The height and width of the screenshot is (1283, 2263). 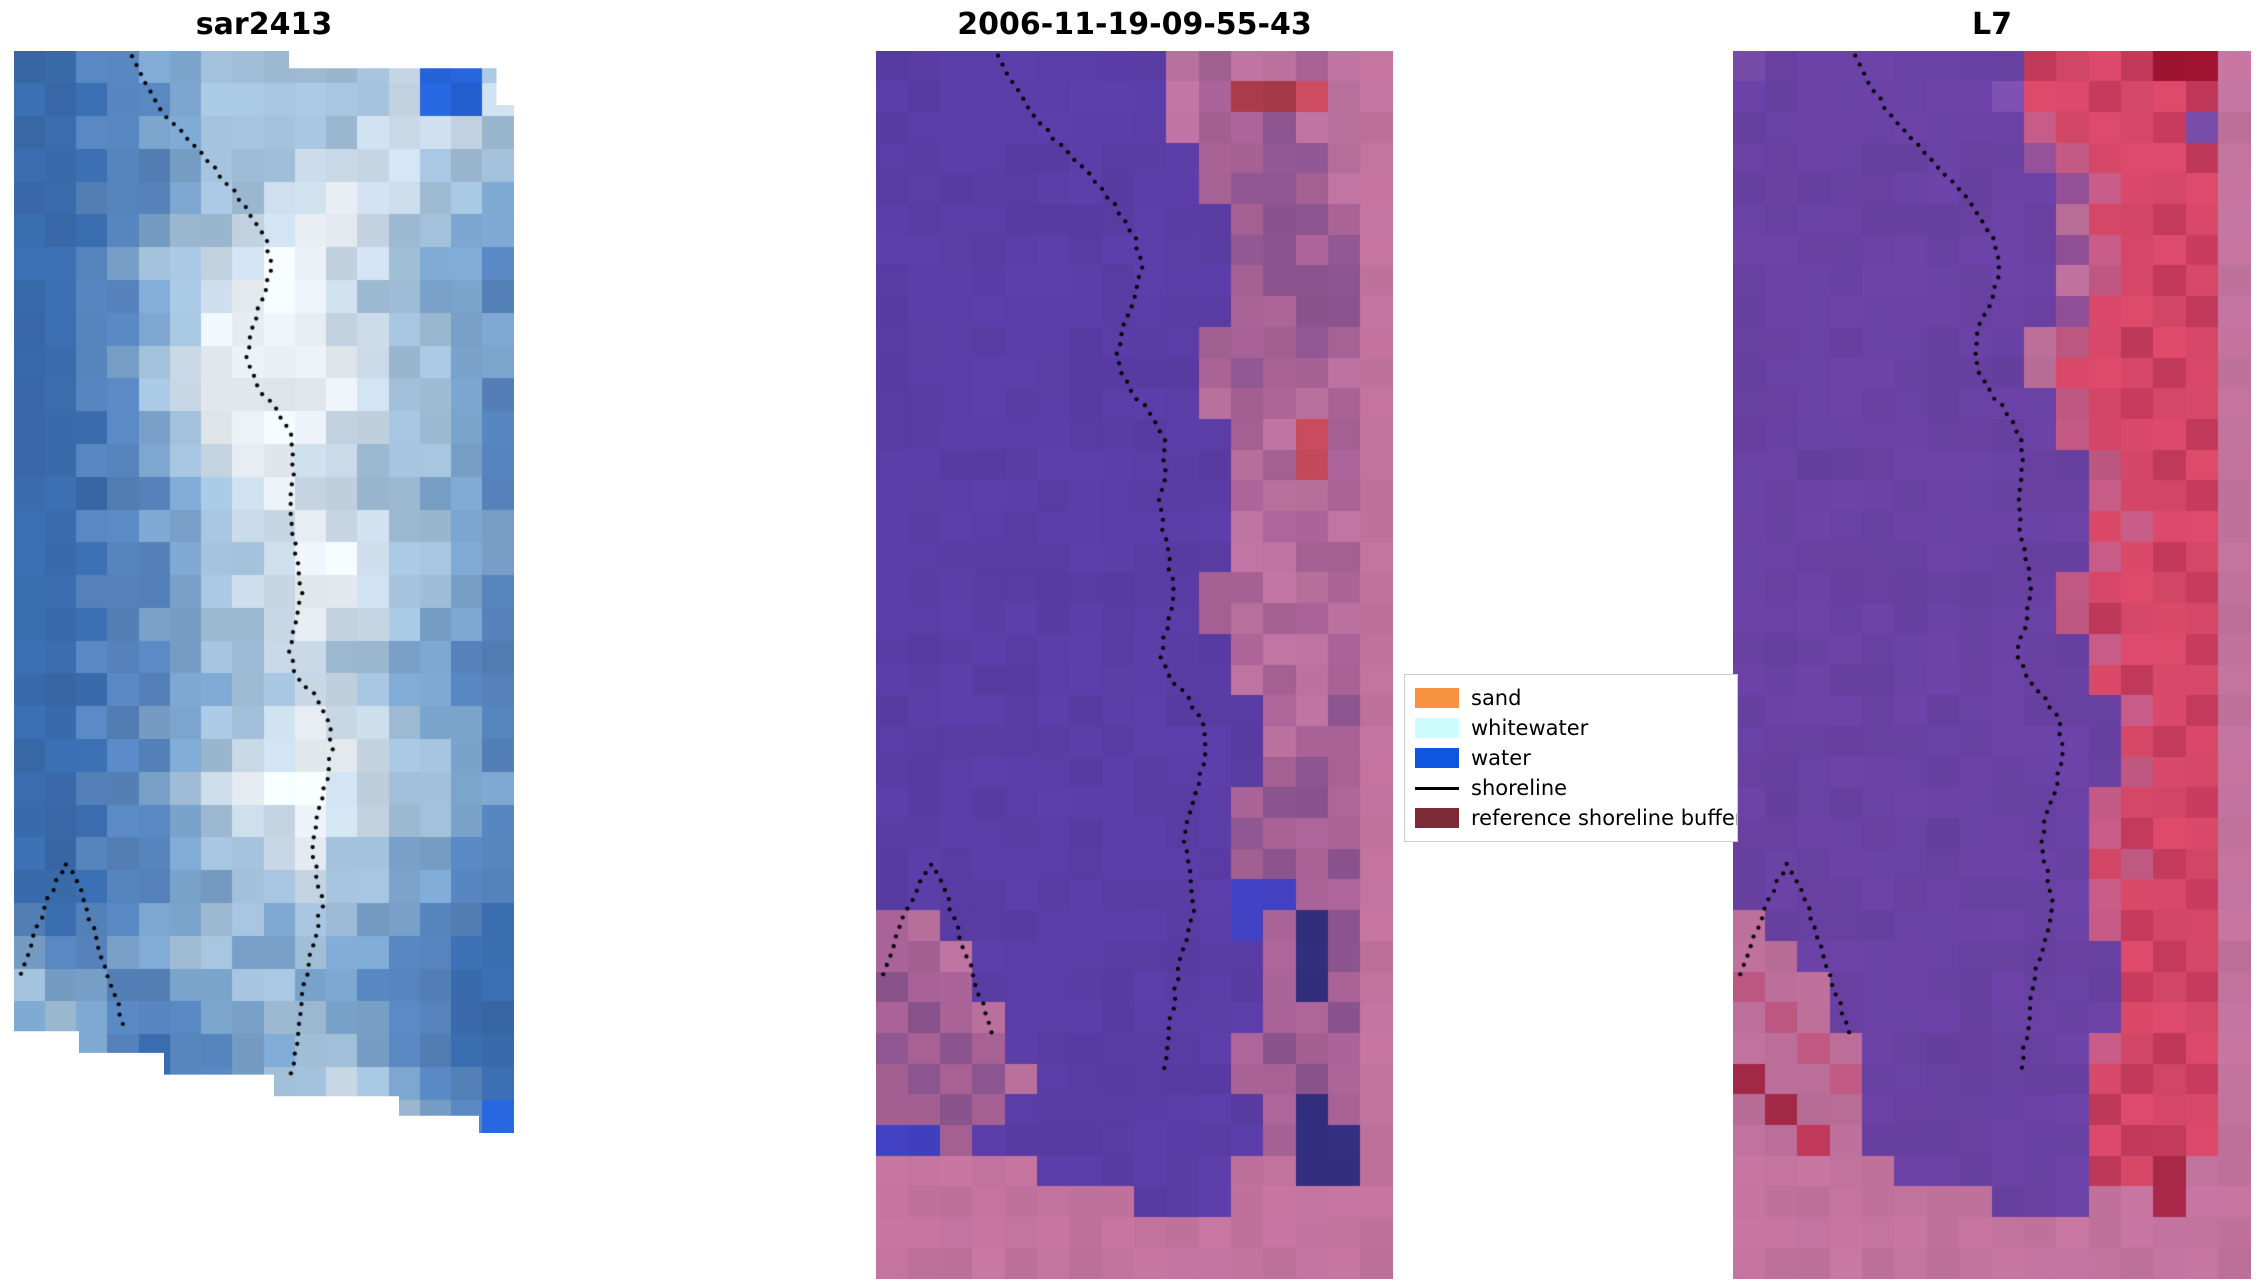 I want to click on legend-item-reference-buffer: reference shoreline buffer, so click(x=1576, y=818).